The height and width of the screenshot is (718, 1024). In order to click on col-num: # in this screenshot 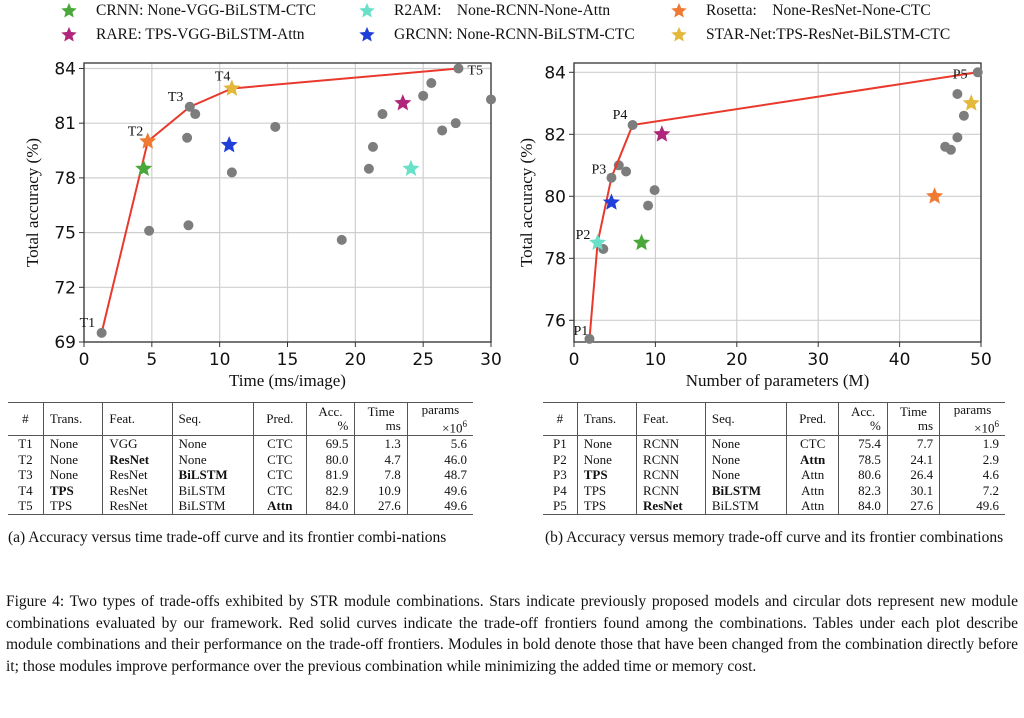, I will do `click(560, 419)`.